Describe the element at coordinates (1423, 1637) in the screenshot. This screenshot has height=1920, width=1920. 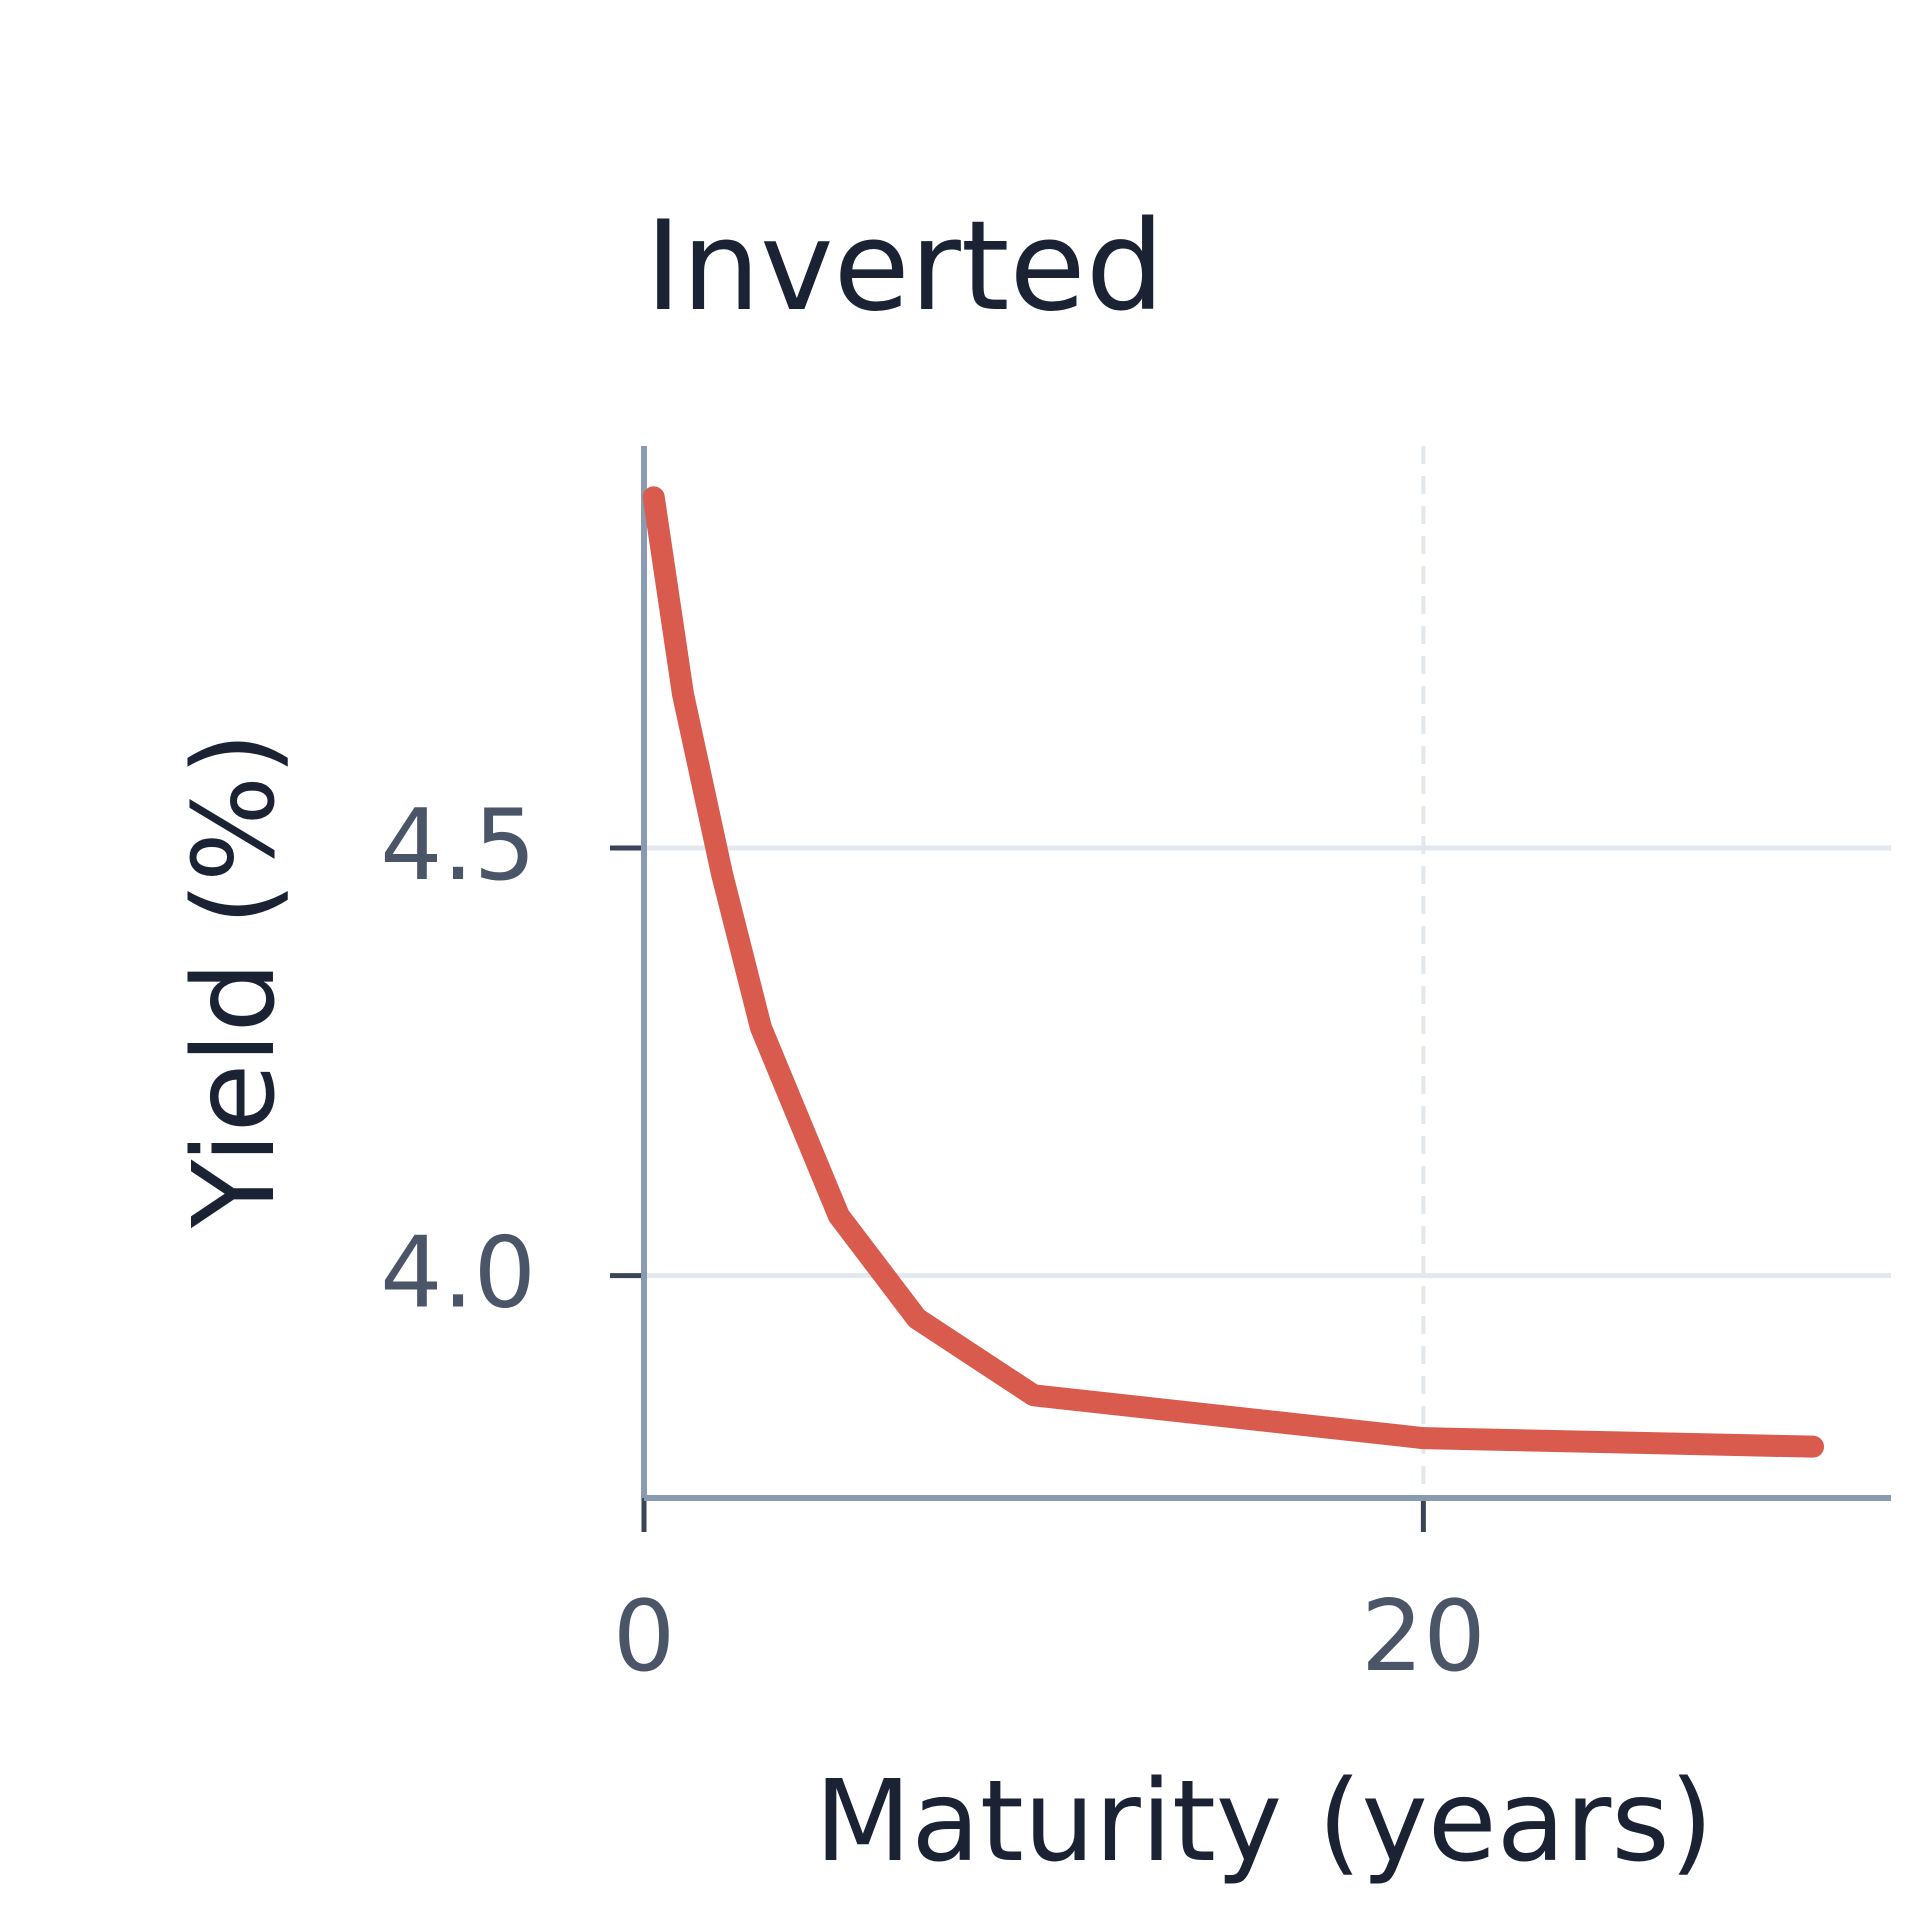
I see `x-tick-label: 20` at that location.